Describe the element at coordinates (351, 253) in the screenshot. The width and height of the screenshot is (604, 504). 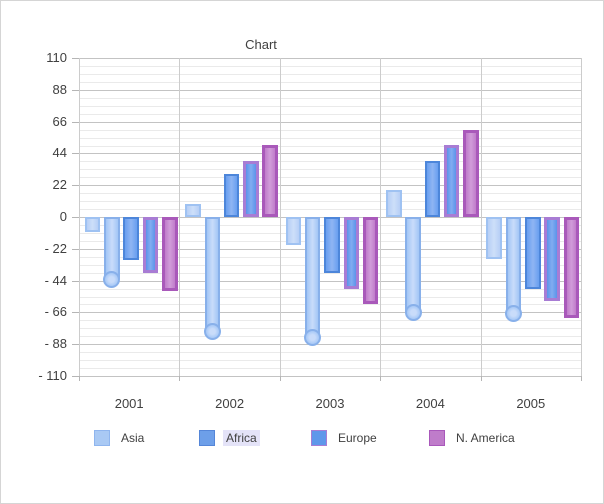
I see `bar-europe-2003` at that location.